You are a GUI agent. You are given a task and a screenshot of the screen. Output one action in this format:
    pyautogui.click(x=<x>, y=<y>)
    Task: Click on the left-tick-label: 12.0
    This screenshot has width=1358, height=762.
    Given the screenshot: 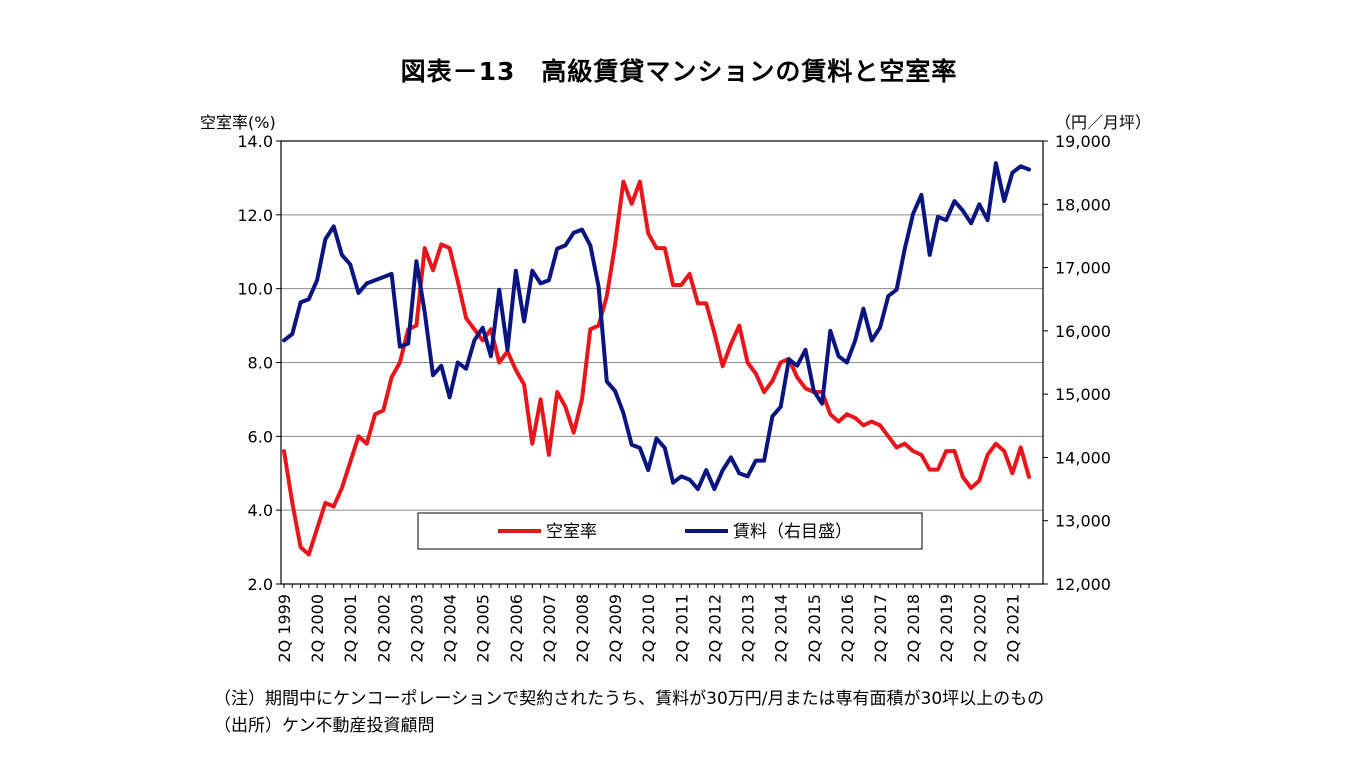 What is the action you would take?
    pyautogui.click(x=255, y=215)
    